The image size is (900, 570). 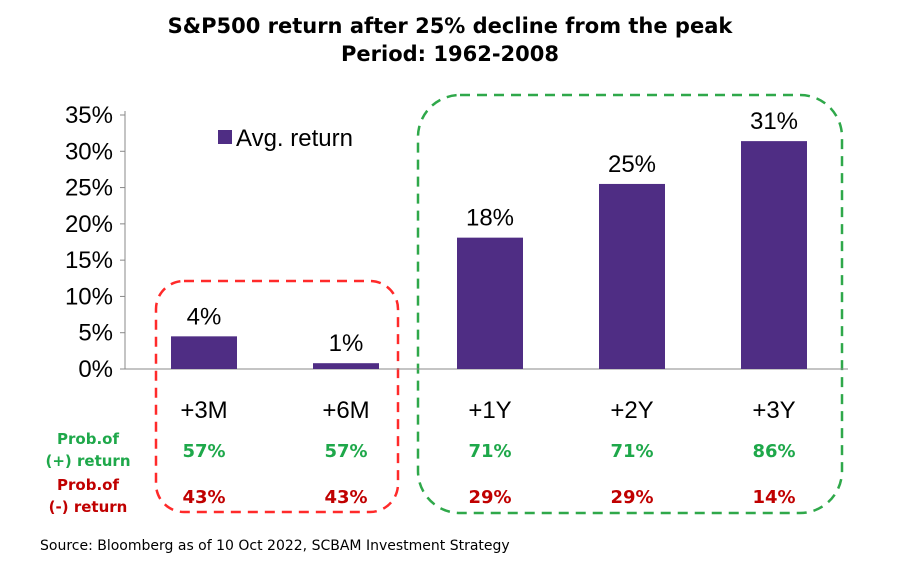 What do you see at coordinates (346, 343) in the screenshot?
I see `bar-data-label: 1%` at bounding box center [346, 343].